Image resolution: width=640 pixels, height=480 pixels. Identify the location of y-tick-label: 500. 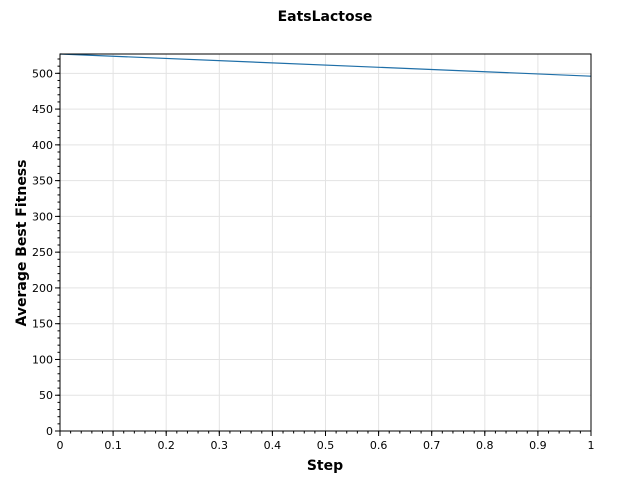
(42, 73).